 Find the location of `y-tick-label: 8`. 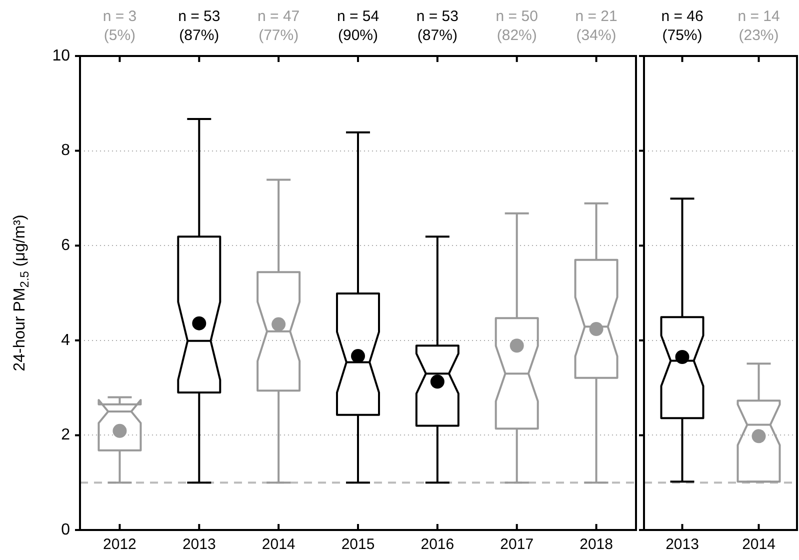

y-tick-label: 8 is located at coordinates (65, 151).